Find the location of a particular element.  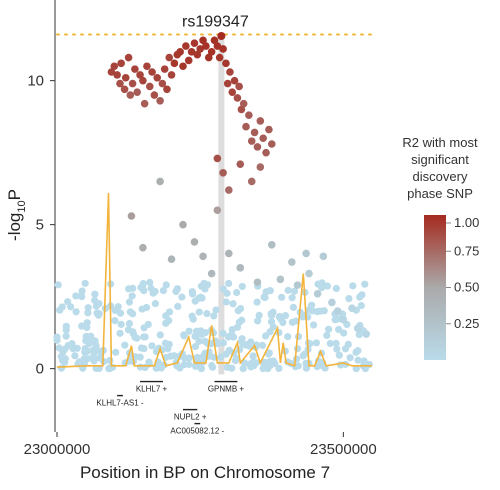

gene-label: KLHL7-AS1 - is located at coordinates (119, 403).